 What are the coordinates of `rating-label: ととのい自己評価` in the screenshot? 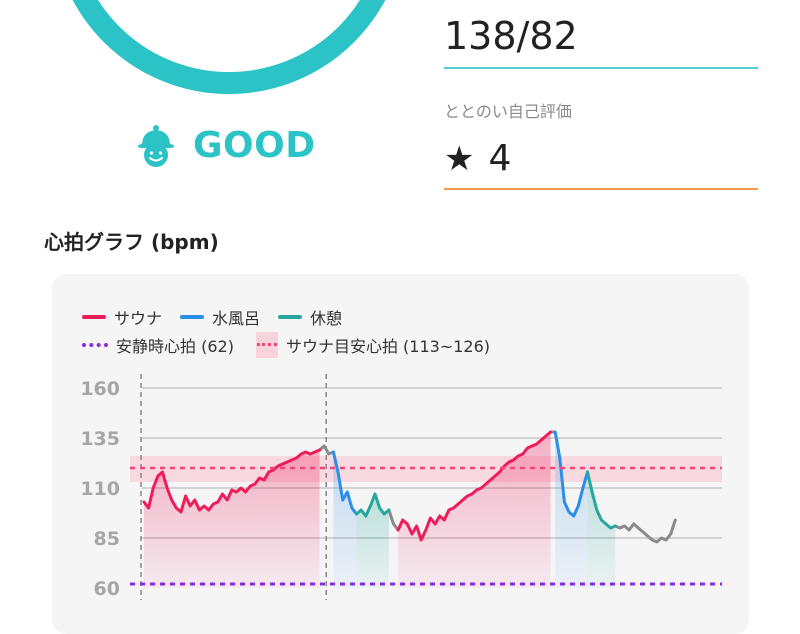 It's located at (508, 111).